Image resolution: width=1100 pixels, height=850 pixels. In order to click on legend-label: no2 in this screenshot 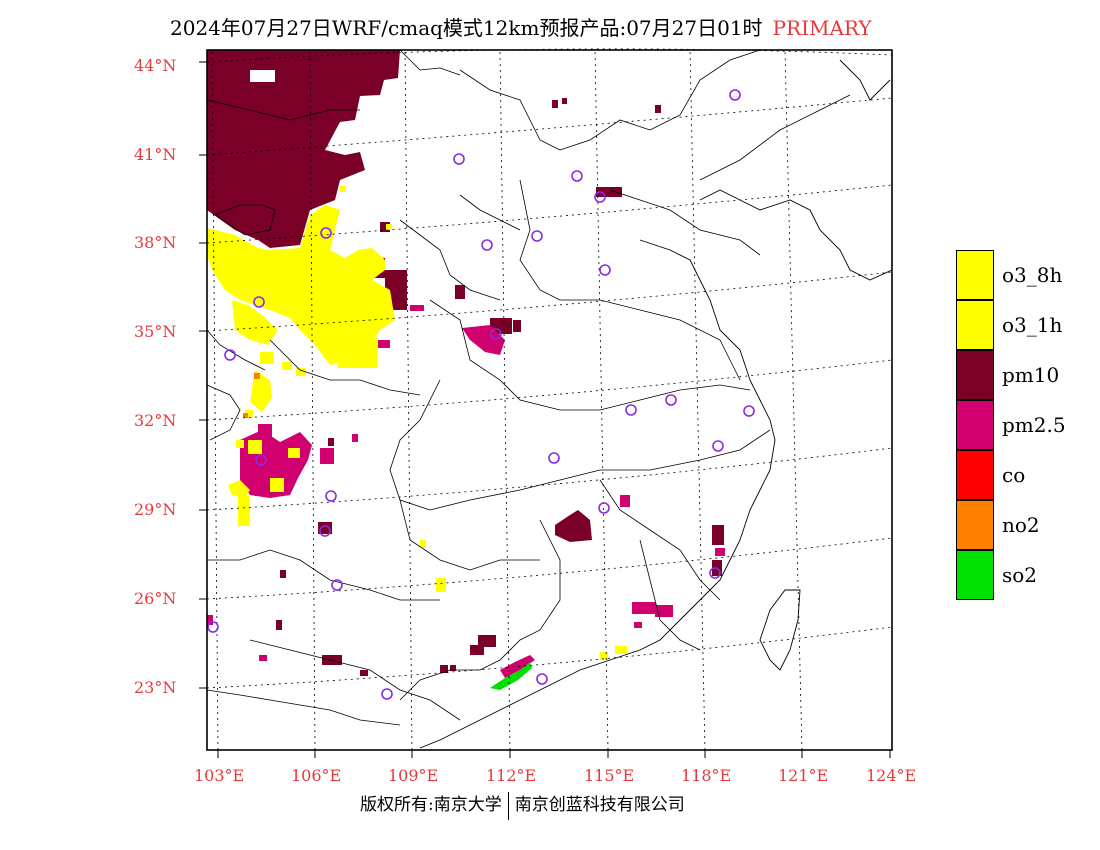, I will do `click(1021, 525)`.